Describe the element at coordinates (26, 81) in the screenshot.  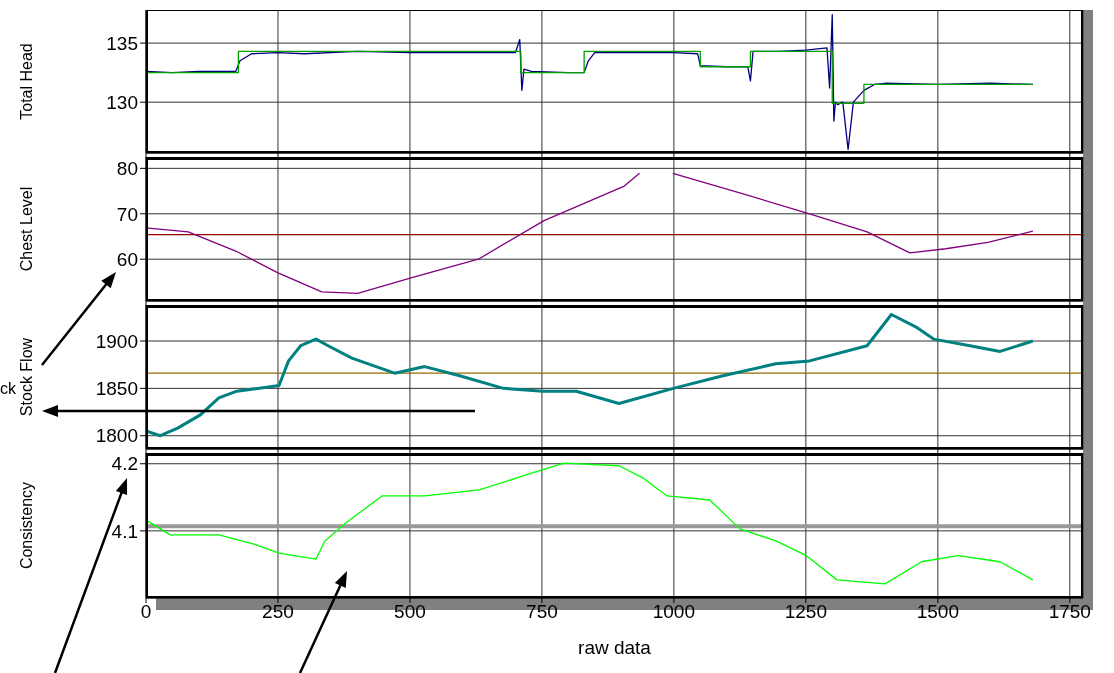
I see `y-axis-title: Total Head` at that location.